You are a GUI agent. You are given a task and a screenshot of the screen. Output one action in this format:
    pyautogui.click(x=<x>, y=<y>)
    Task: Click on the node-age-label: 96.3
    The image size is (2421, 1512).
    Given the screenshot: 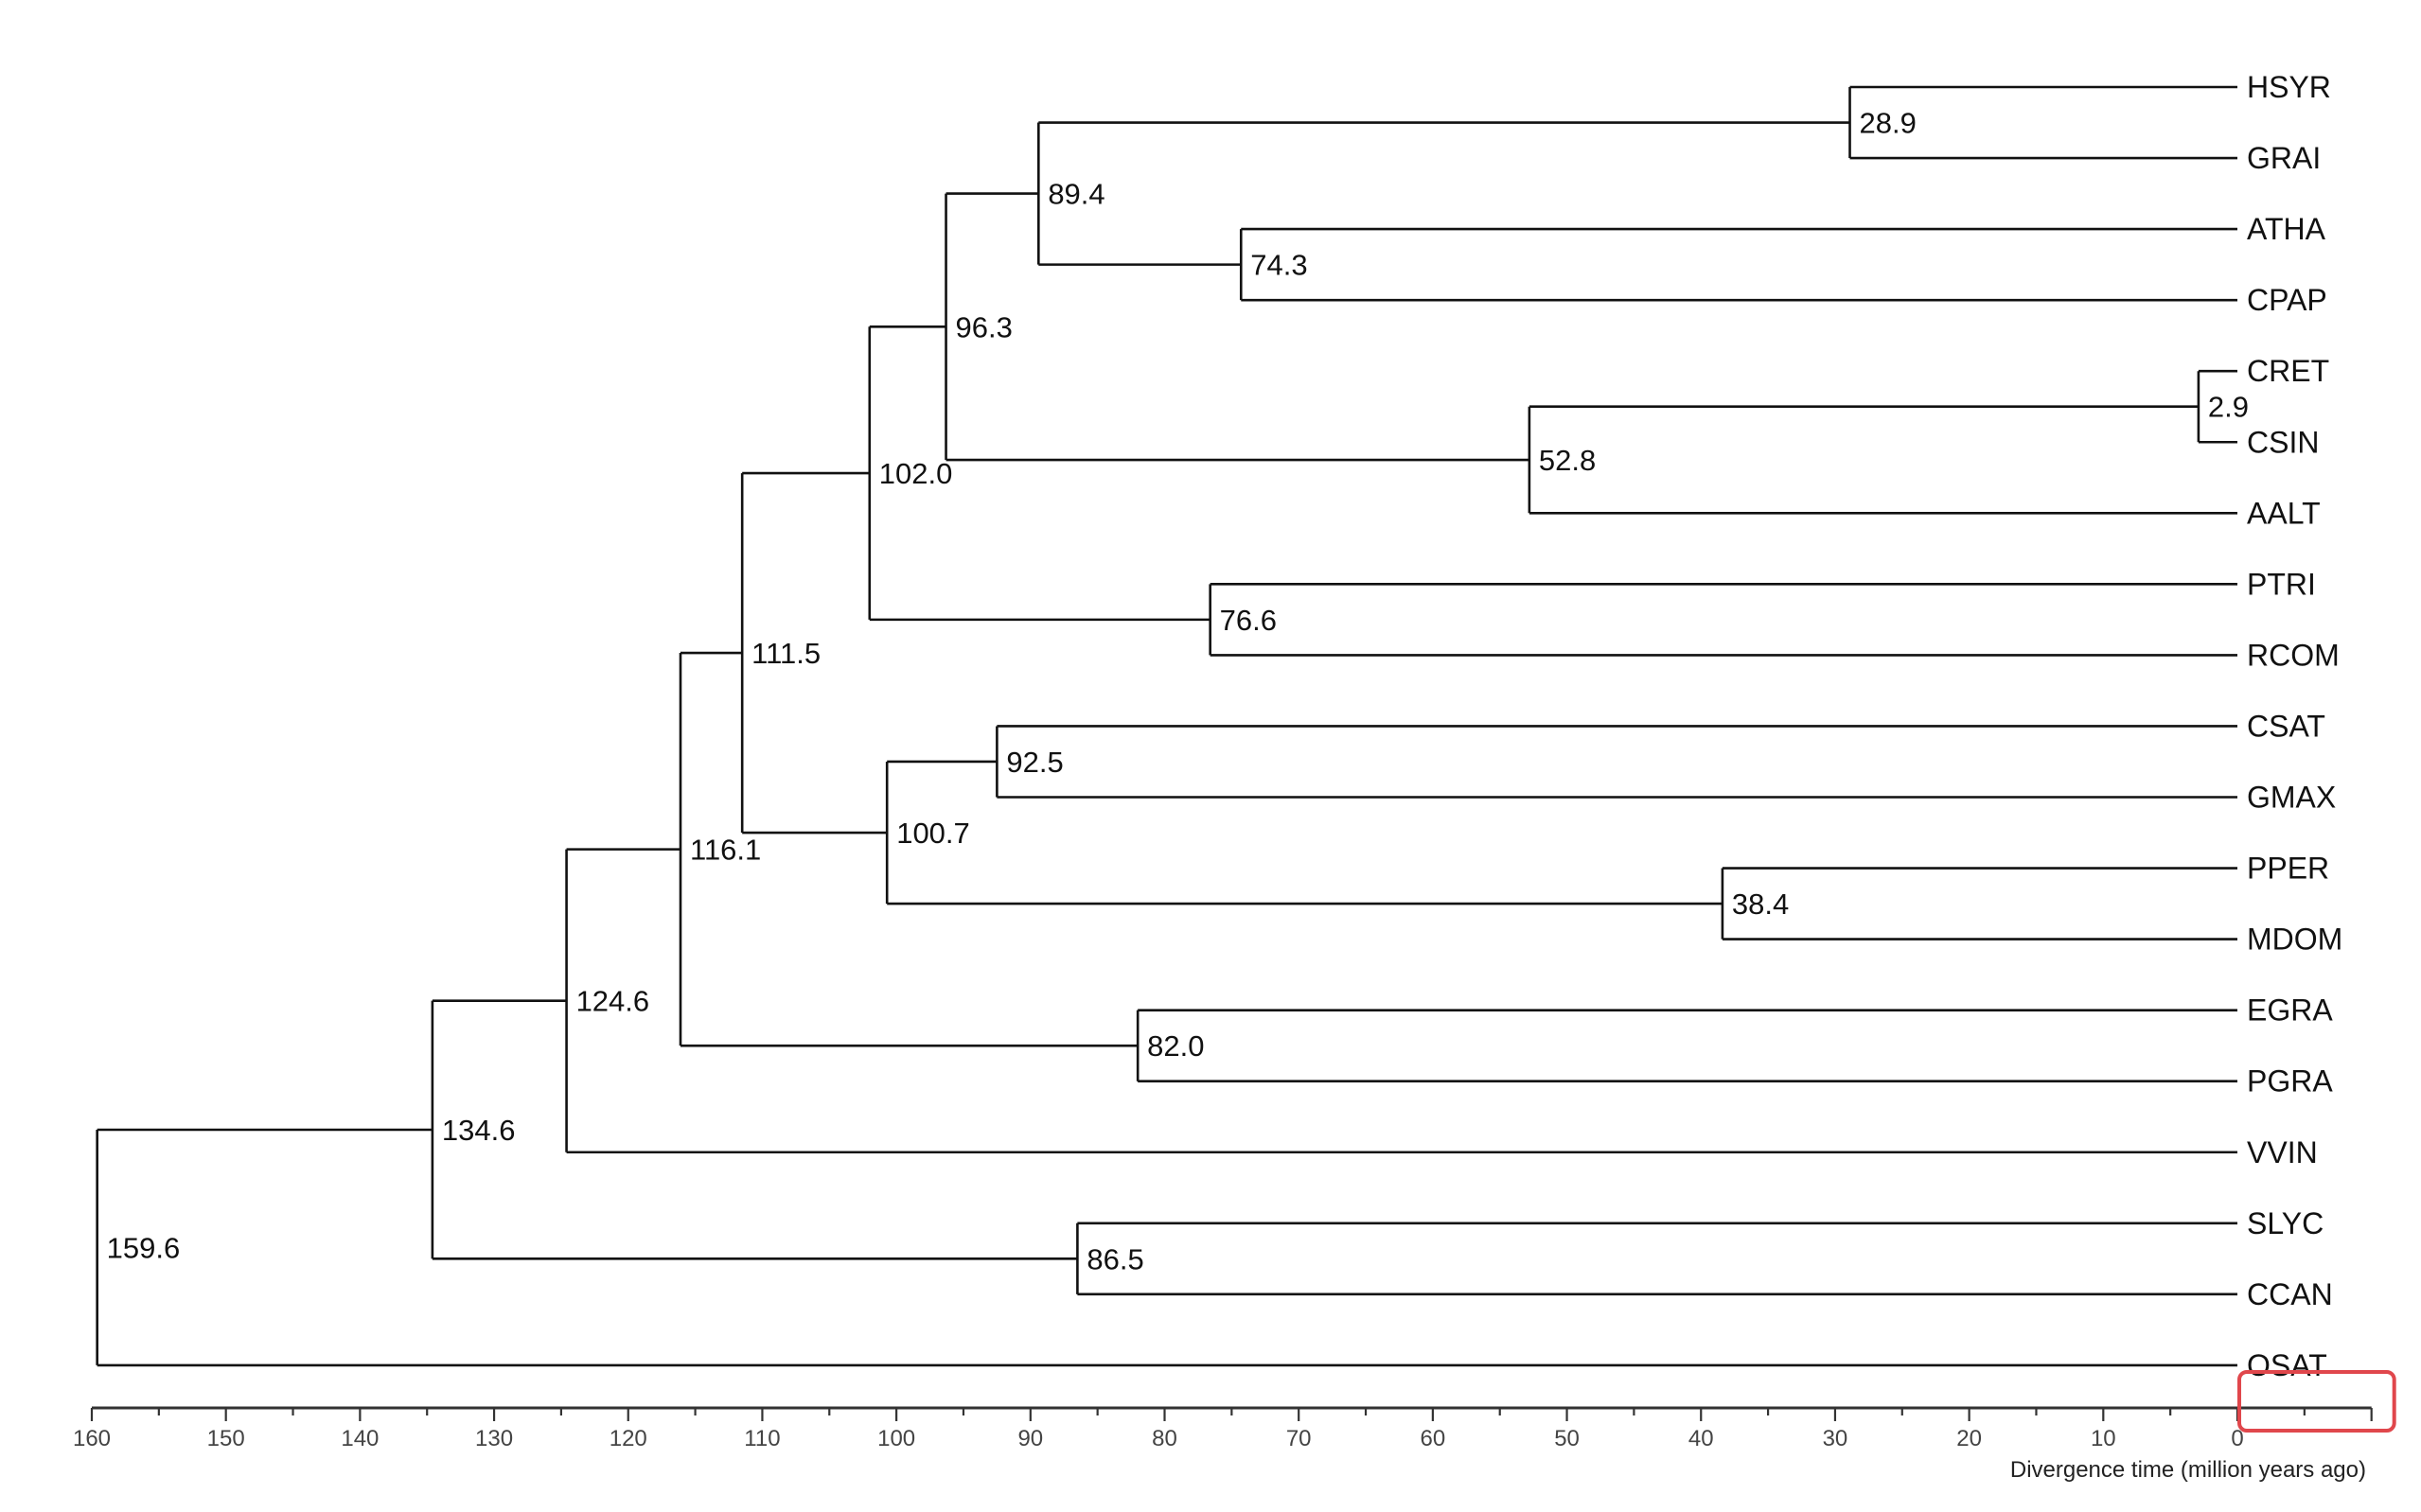 What is the action you would take?
    pyautogui.click(x=985, y=327)
    